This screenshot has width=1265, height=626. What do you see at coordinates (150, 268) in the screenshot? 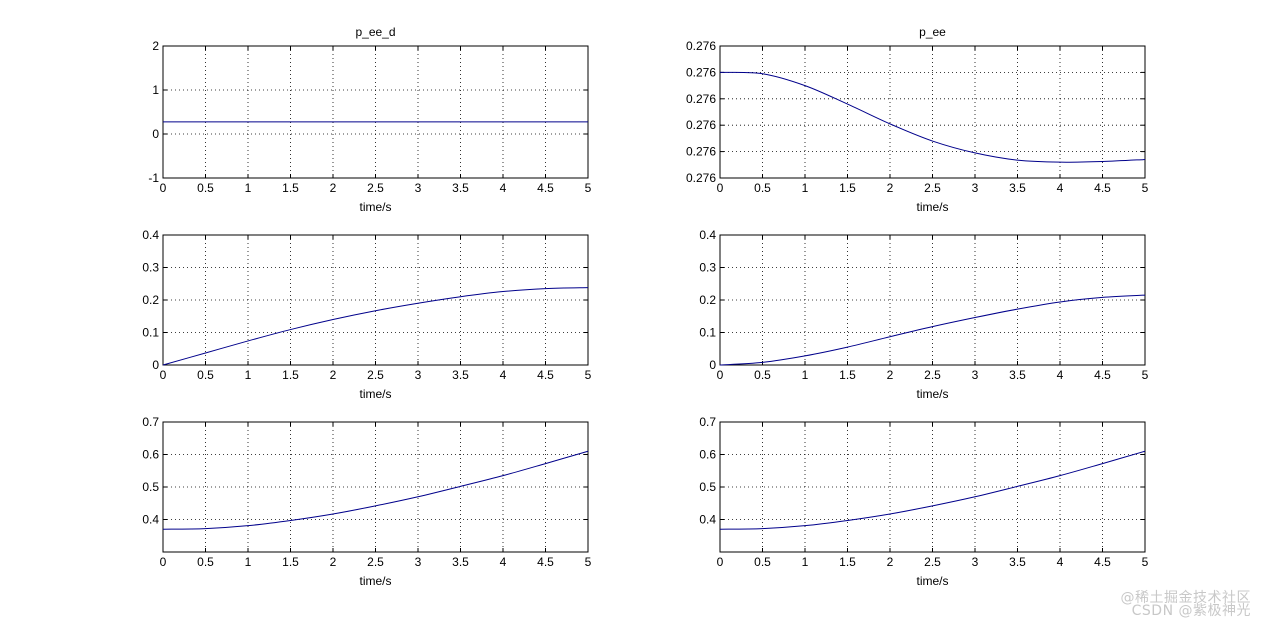
I see `y-tick-label: 0.3` at bounding box center [150, 268].